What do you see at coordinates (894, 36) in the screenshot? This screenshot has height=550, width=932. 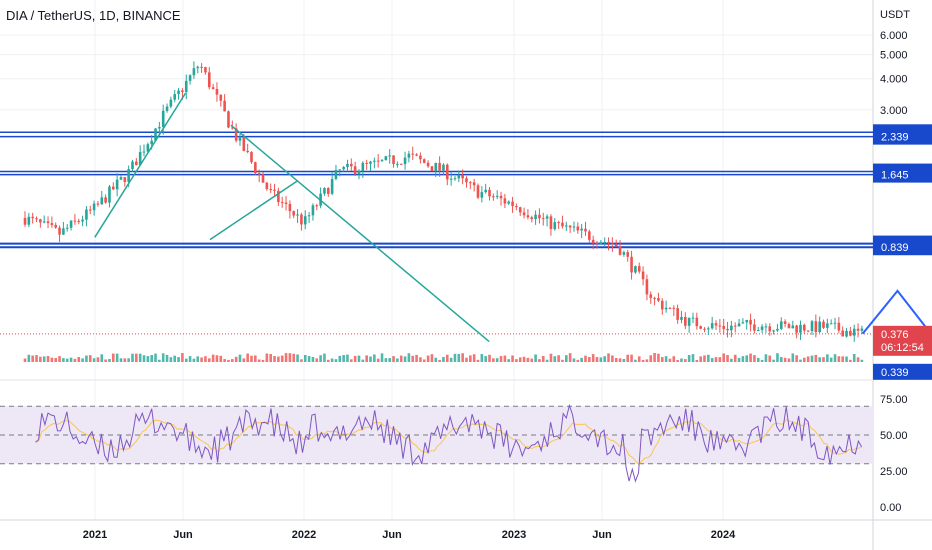 I see `price-tick-label: 6.000` at bounding box center [894, 36].